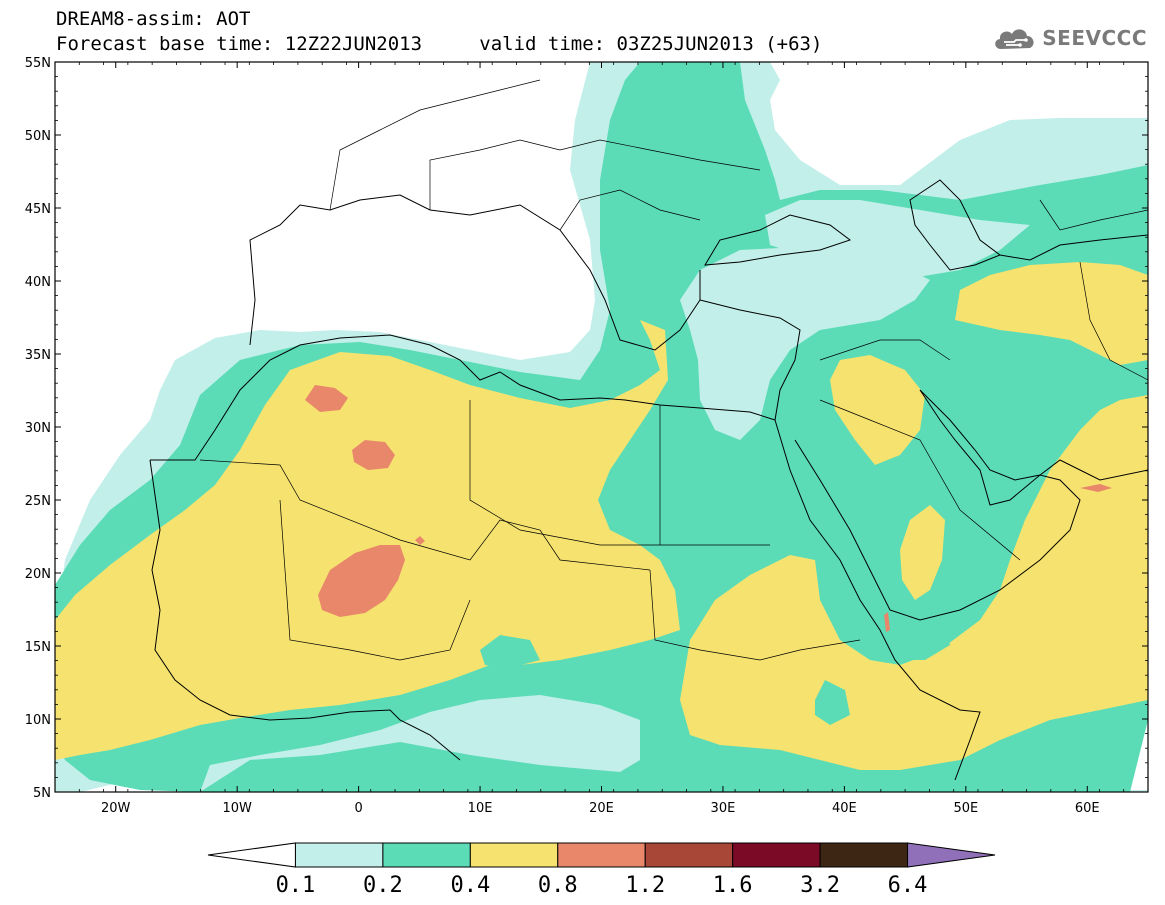 The width and height of the screenshot is (1165, 905). I want to click on coast-arabia, so click(937, 505).